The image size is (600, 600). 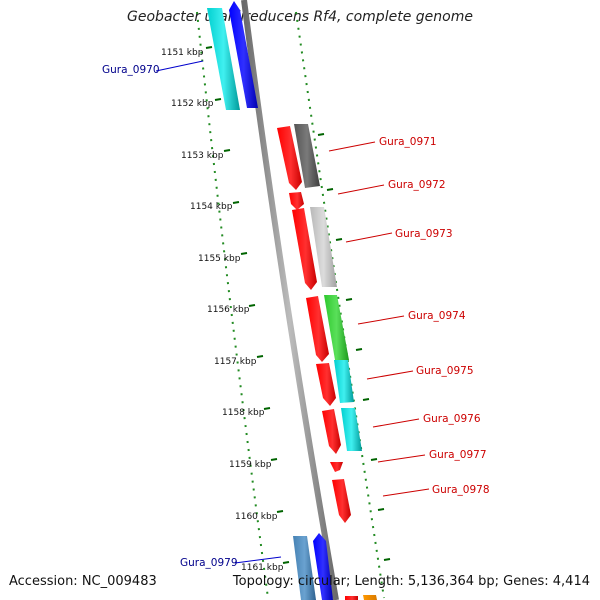 I want to click on tick-label-1156: 1156 kbp, so click(x=228, y=310).